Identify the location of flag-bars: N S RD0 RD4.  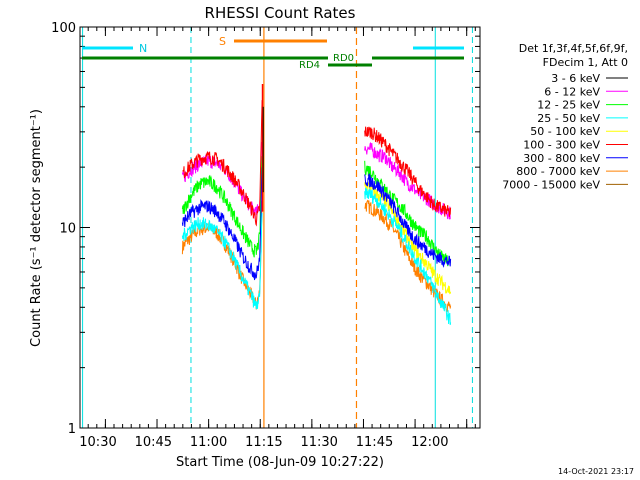
(273, 53).